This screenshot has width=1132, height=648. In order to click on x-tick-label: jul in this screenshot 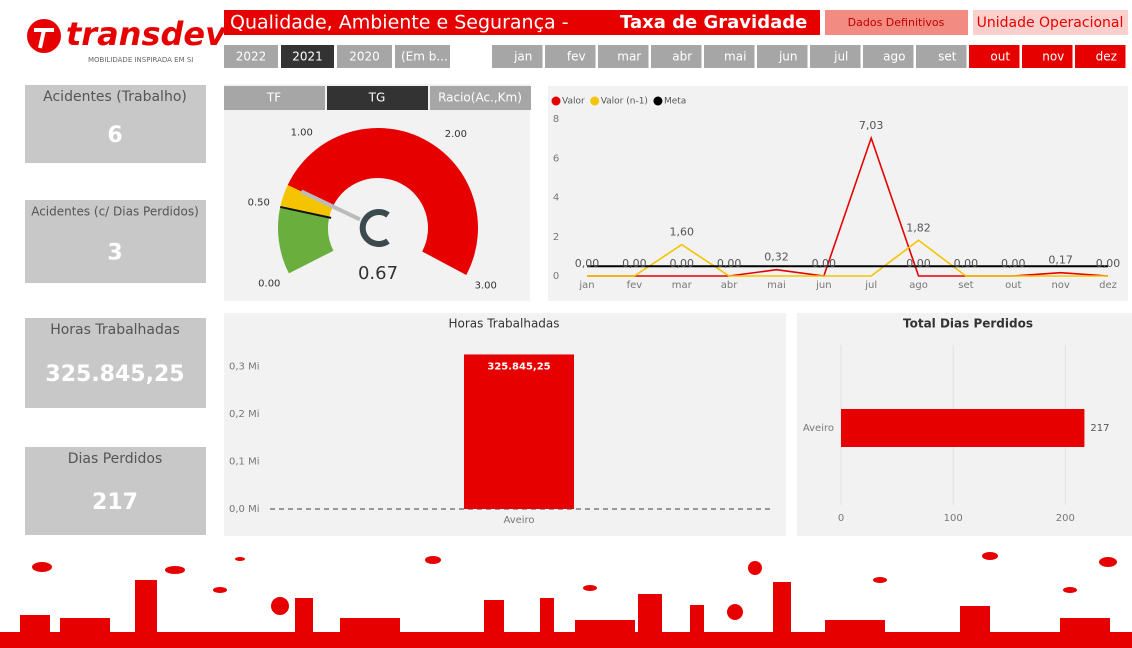, I will do `click(870, 285)`.